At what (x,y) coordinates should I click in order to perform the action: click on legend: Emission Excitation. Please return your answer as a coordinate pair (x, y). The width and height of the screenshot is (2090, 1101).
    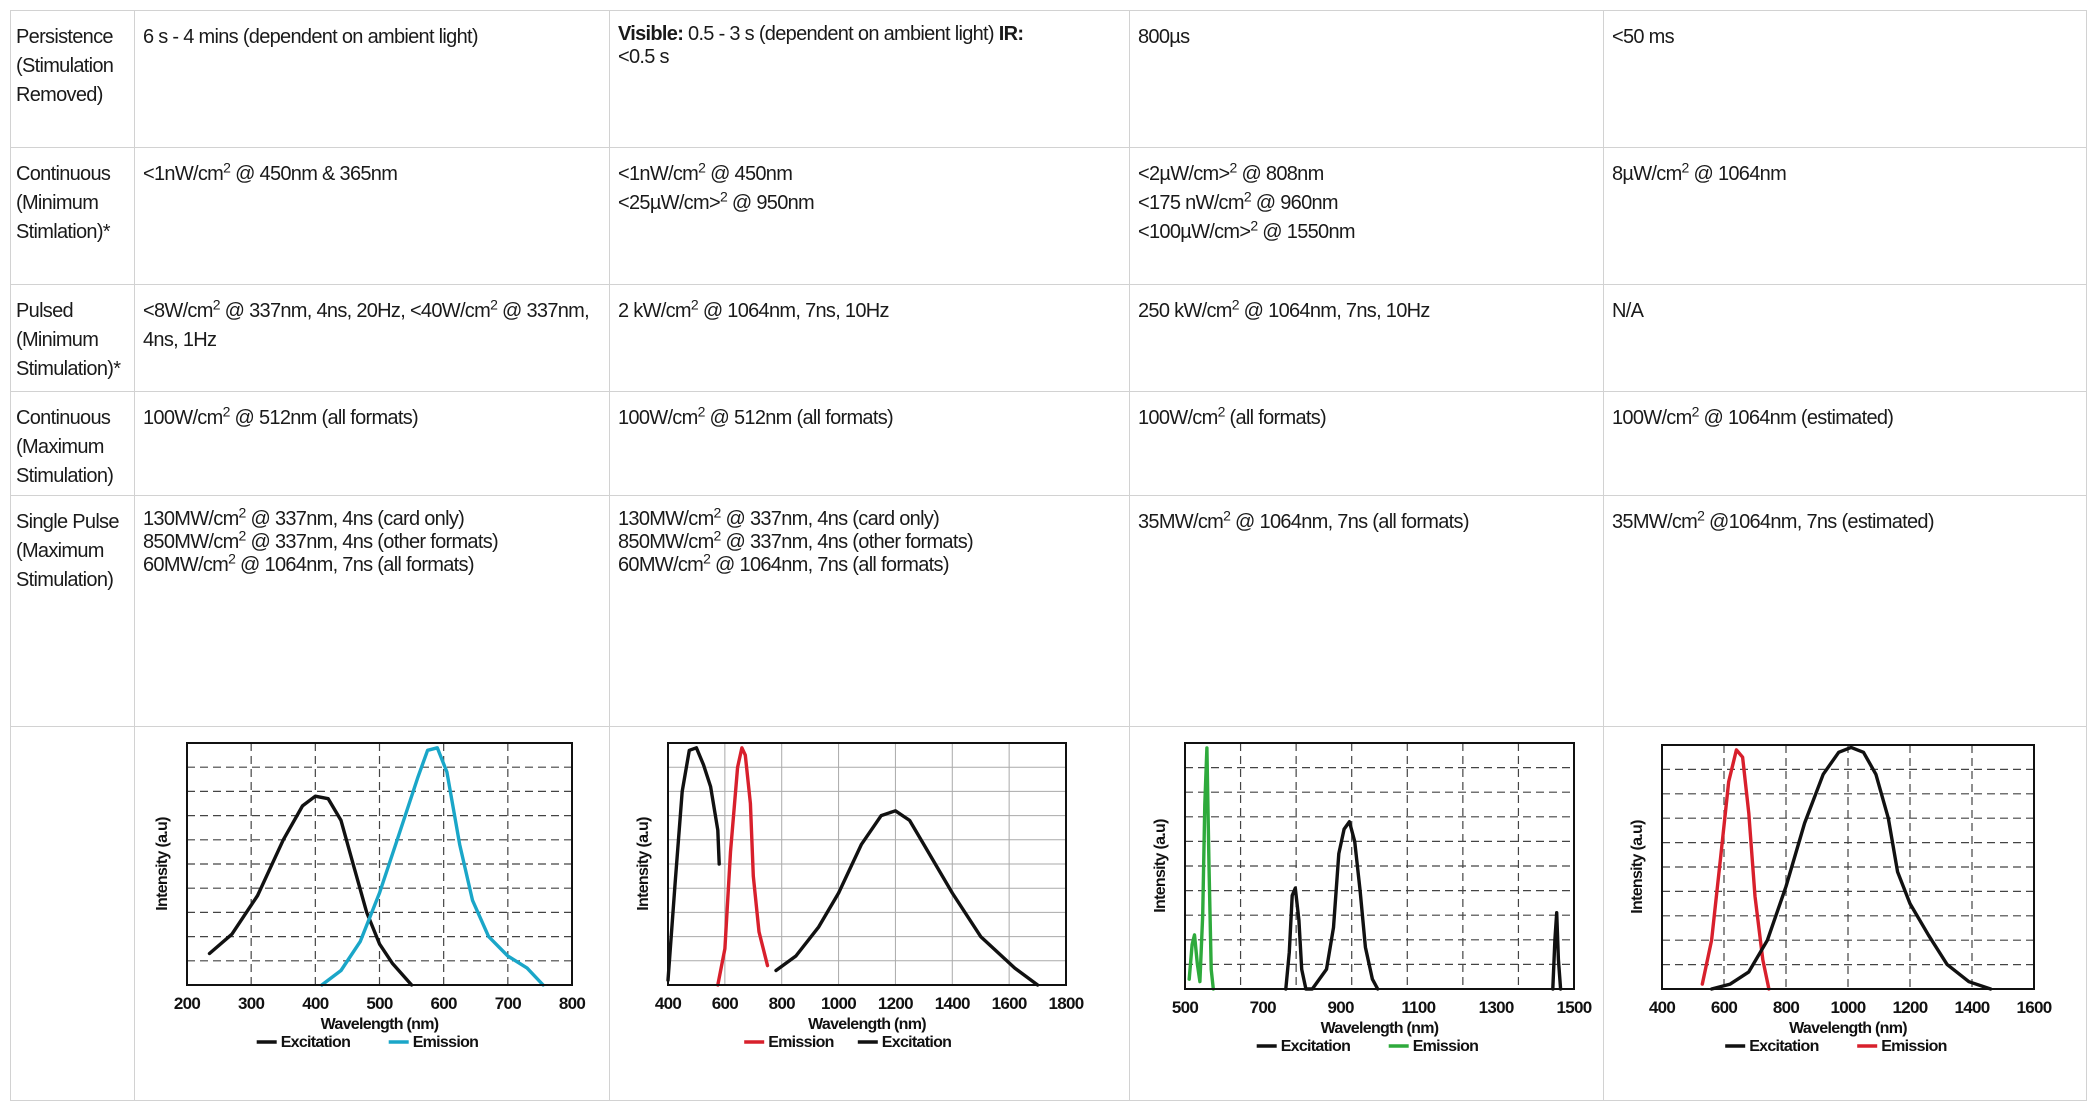
    Looking at the image, I should click on (848, 1042).